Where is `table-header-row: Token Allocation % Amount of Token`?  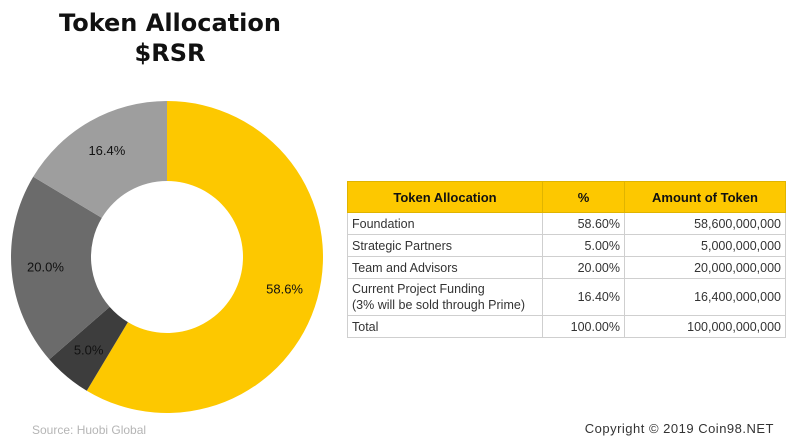 table-header-row: Token Allocation % Amount of Token is located at coordinates (566, 197).